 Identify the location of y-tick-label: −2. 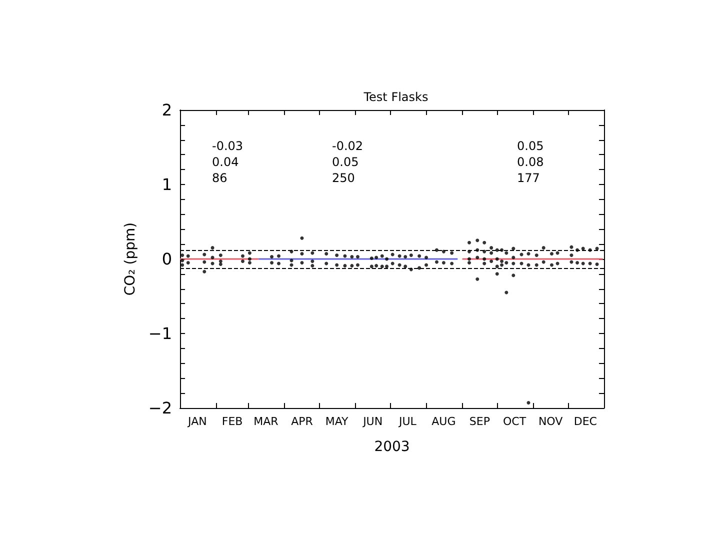
(160, 408).